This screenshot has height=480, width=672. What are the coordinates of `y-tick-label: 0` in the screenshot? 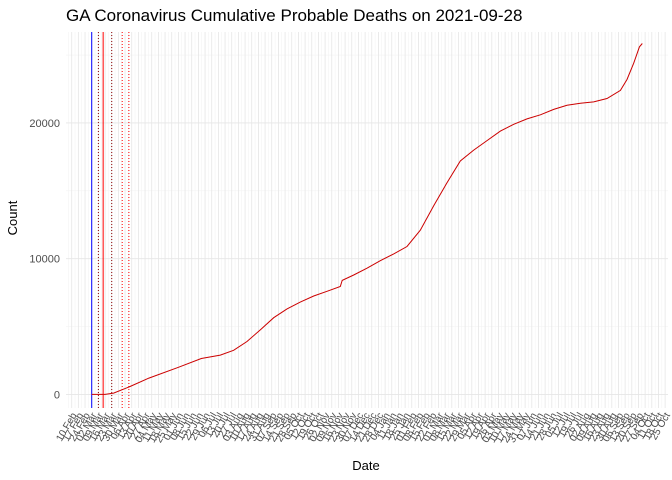 It's located at (57, 395).